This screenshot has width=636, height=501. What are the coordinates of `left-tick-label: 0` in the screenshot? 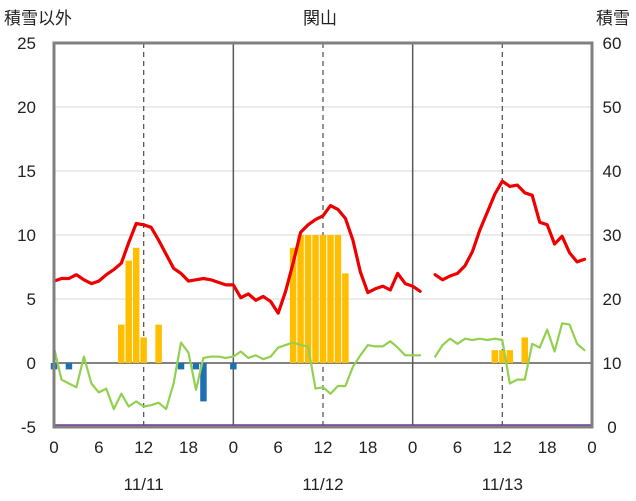 It's located at (31, 363).